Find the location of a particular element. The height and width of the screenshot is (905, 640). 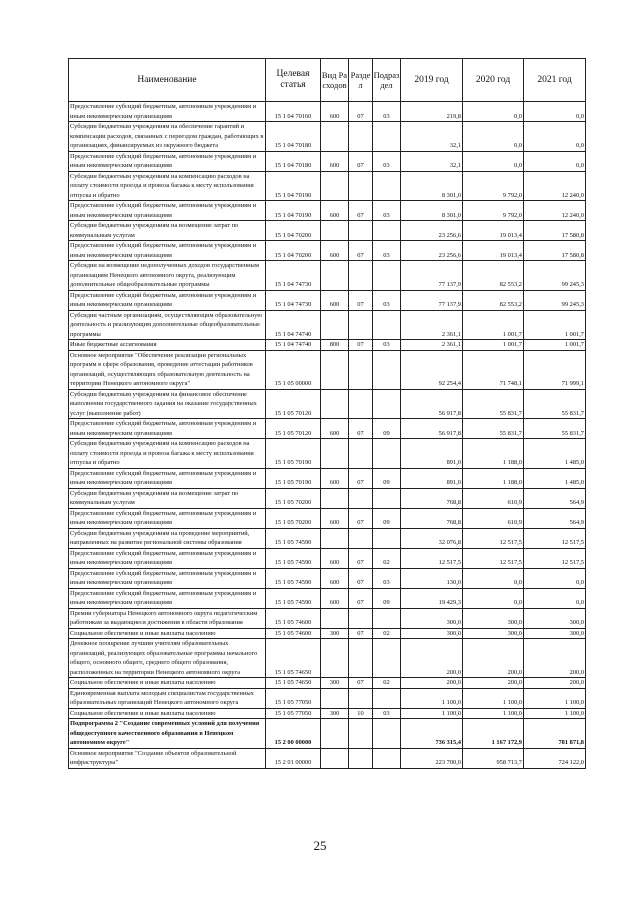

row-2021: 1 485,0 is located at coordinates (554, 453).